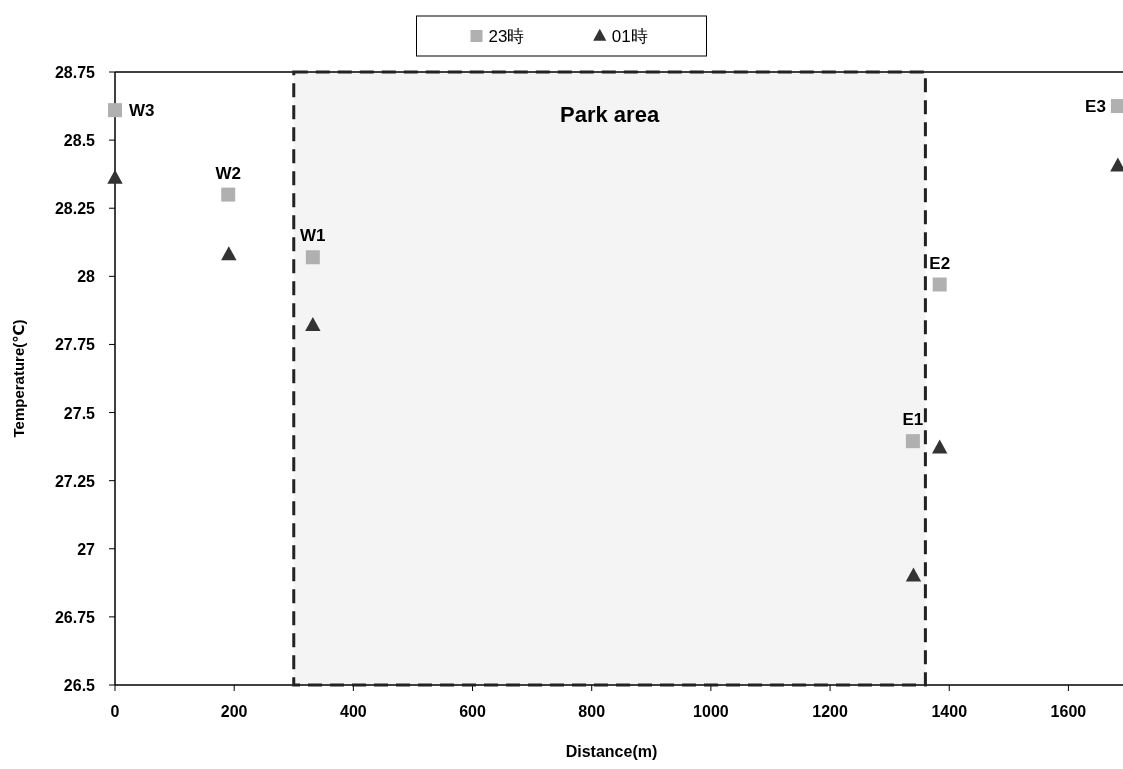 This screenshot has width=1123, height=769. Describe the element at coordinates (611, 751) in the screenshot. I see `x-axis-title: Distance(m)` at that location.